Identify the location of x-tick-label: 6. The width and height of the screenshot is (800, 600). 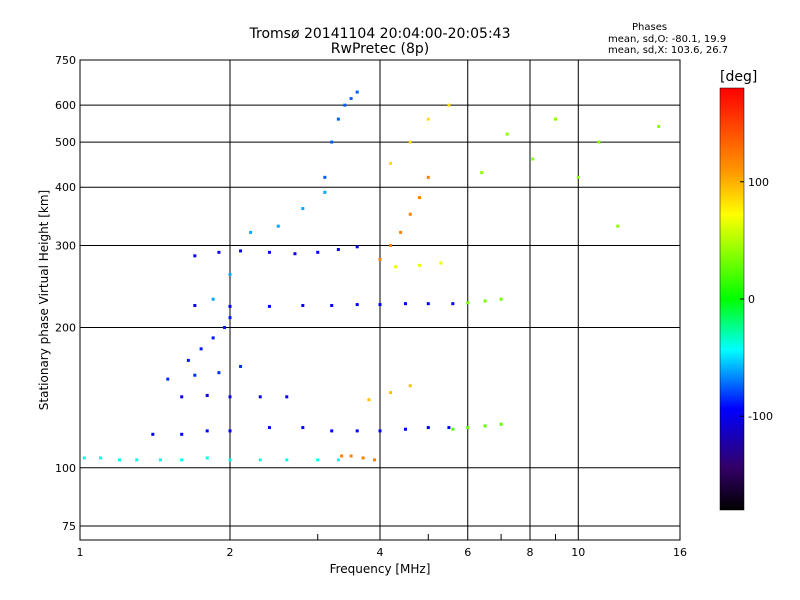
(467, 552).